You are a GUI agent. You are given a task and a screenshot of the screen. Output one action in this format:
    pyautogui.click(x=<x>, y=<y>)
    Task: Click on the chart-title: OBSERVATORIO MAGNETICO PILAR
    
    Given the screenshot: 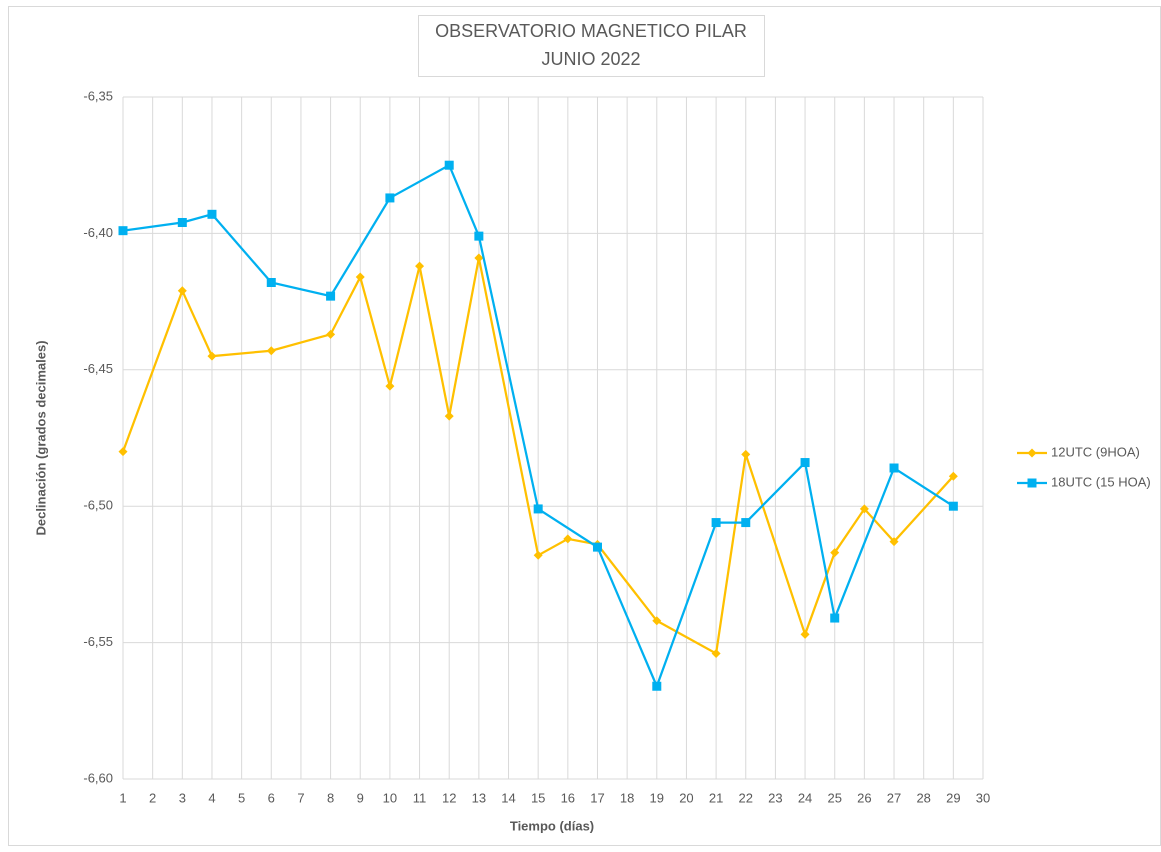 What is the action you would take?
    pyautogui.click(x=591, y=31)
    